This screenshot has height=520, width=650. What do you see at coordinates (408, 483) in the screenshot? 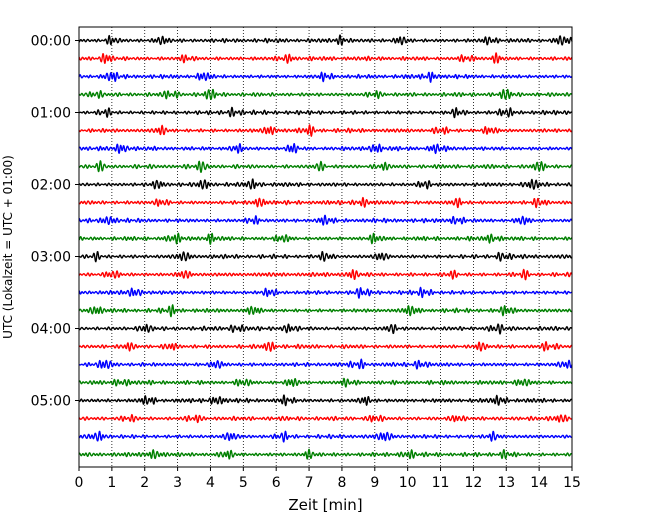
I see `x-tick-label: 10` at bounding box center [408, 483].